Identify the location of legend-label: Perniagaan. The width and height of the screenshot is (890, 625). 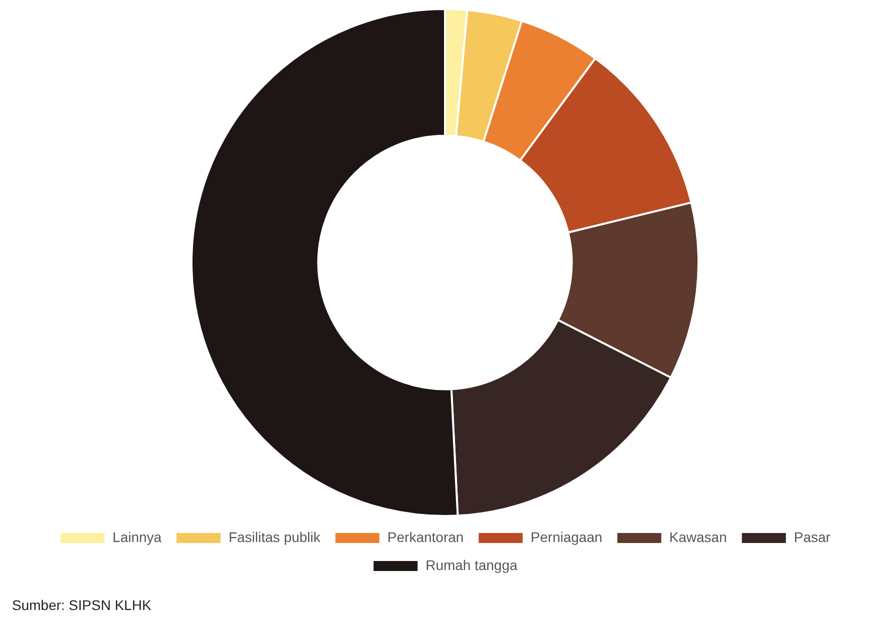
(566, 536).